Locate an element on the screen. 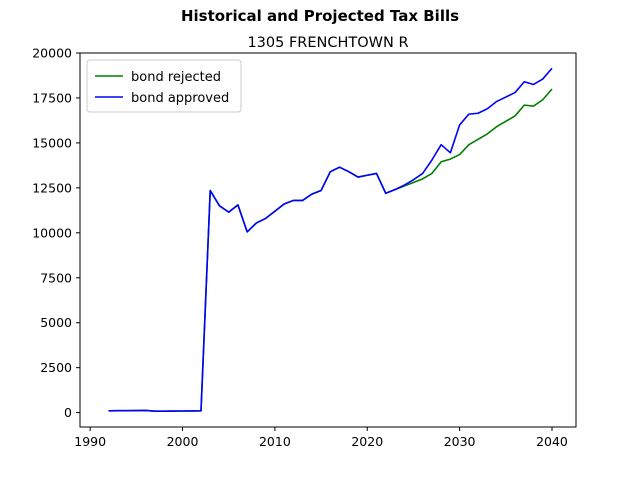 The image size is (640, 480). legend-box is located at coordinates (164, 86).